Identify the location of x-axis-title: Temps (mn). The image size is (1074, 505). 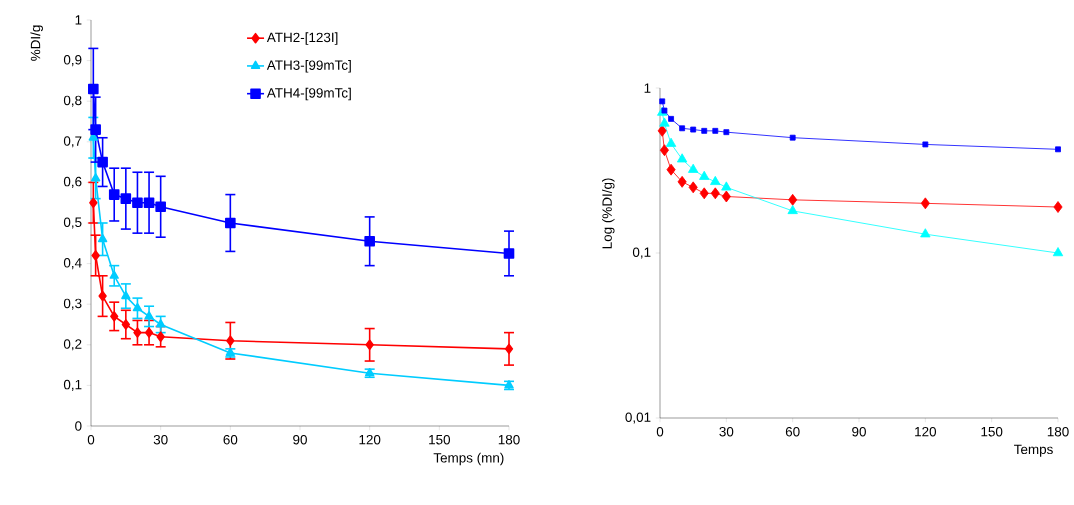
(468, 459).